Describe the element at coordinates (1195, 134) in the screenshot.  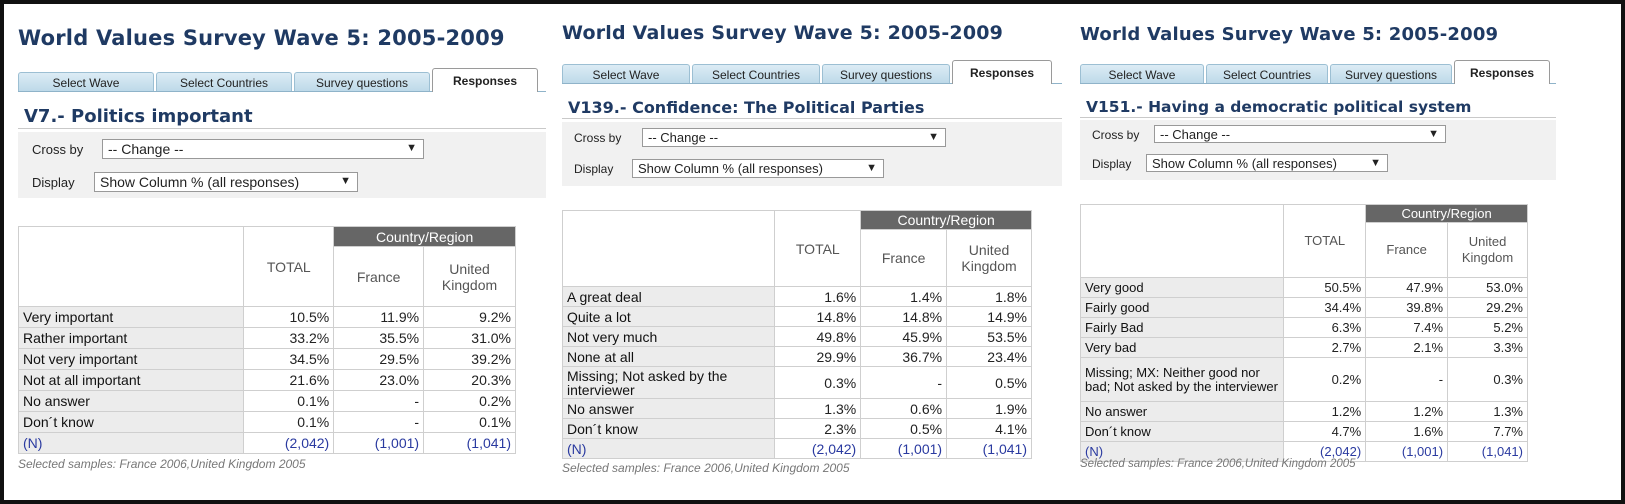
I see `cross-by-value: -- Change --` at that location.